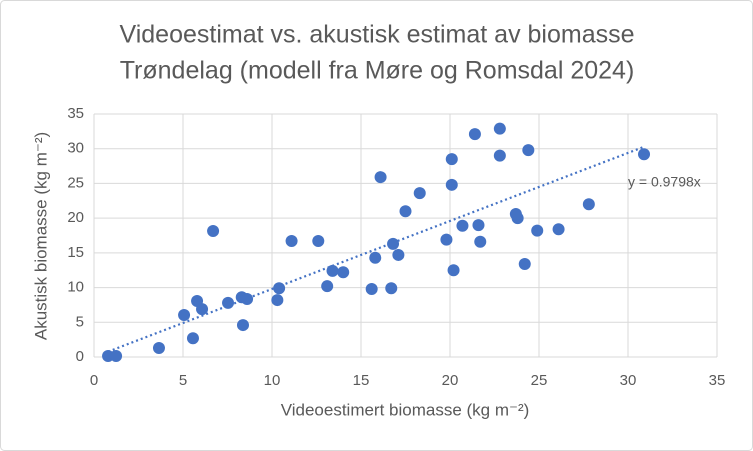 The width and height of the screenshot is (753, 451). Describe the element at coordinates (40, 236) in the screenshot. I see `y-axis-title: Akustisk biomasse (kg m⁻²)` at that location.